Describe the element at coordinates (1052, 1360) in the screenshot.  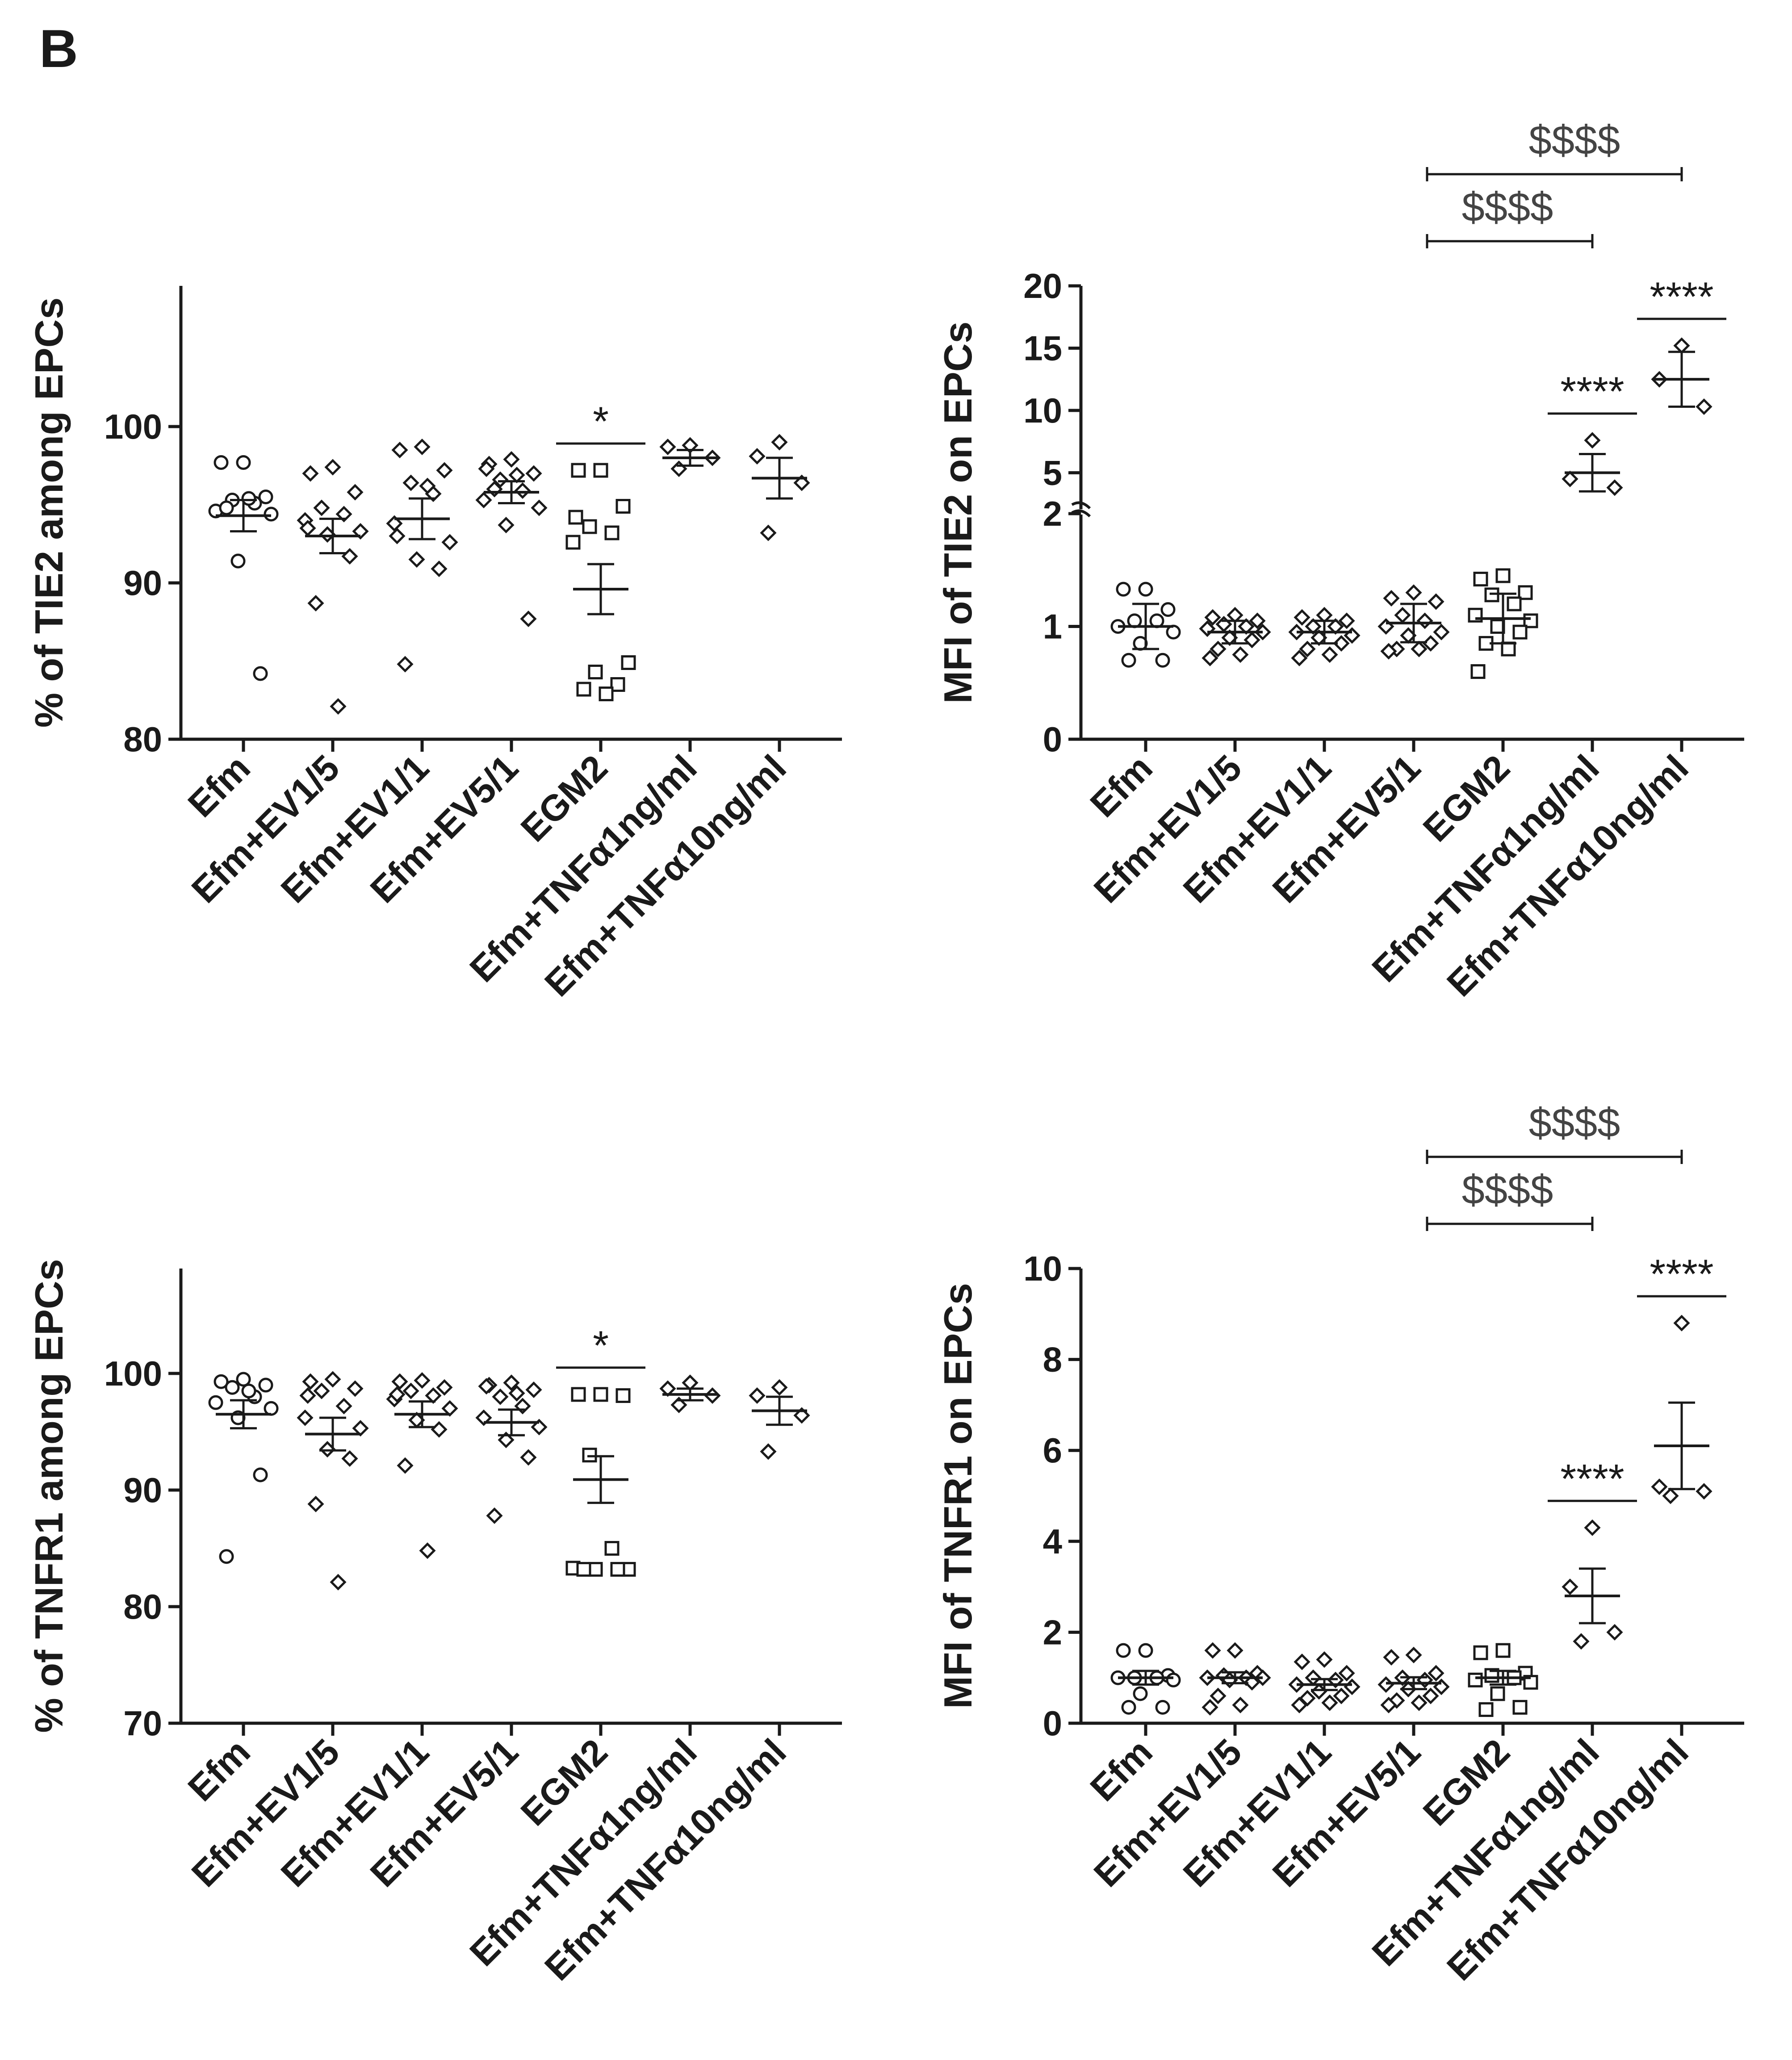
I see `y-tick-label: 8` at that location.